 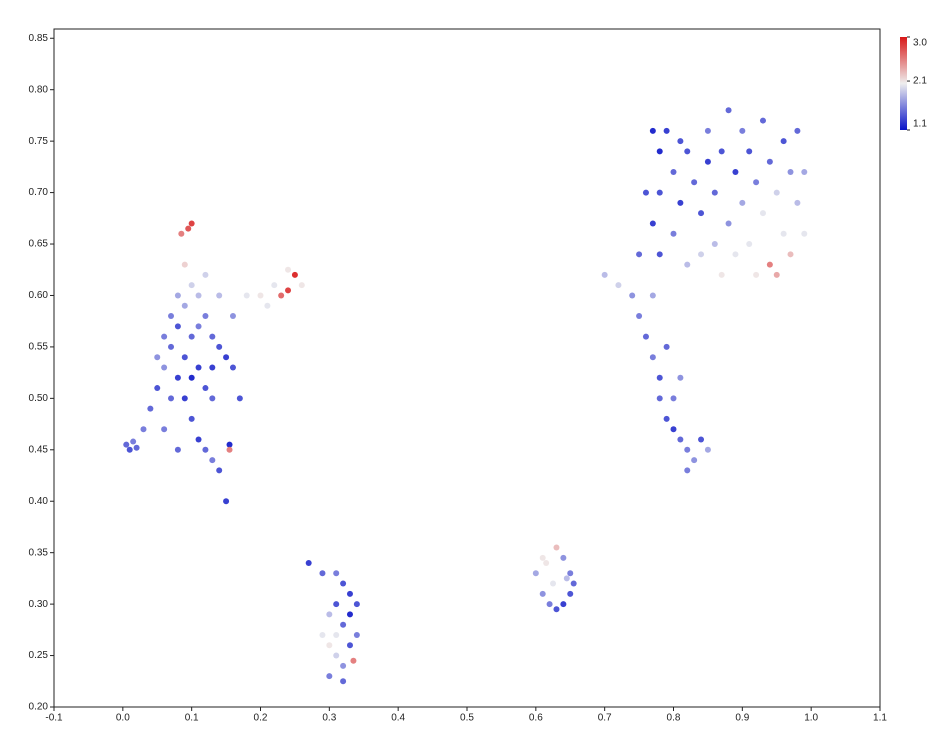 I want to click on y-tick-label: 0.55, so click(x=39, y=347).